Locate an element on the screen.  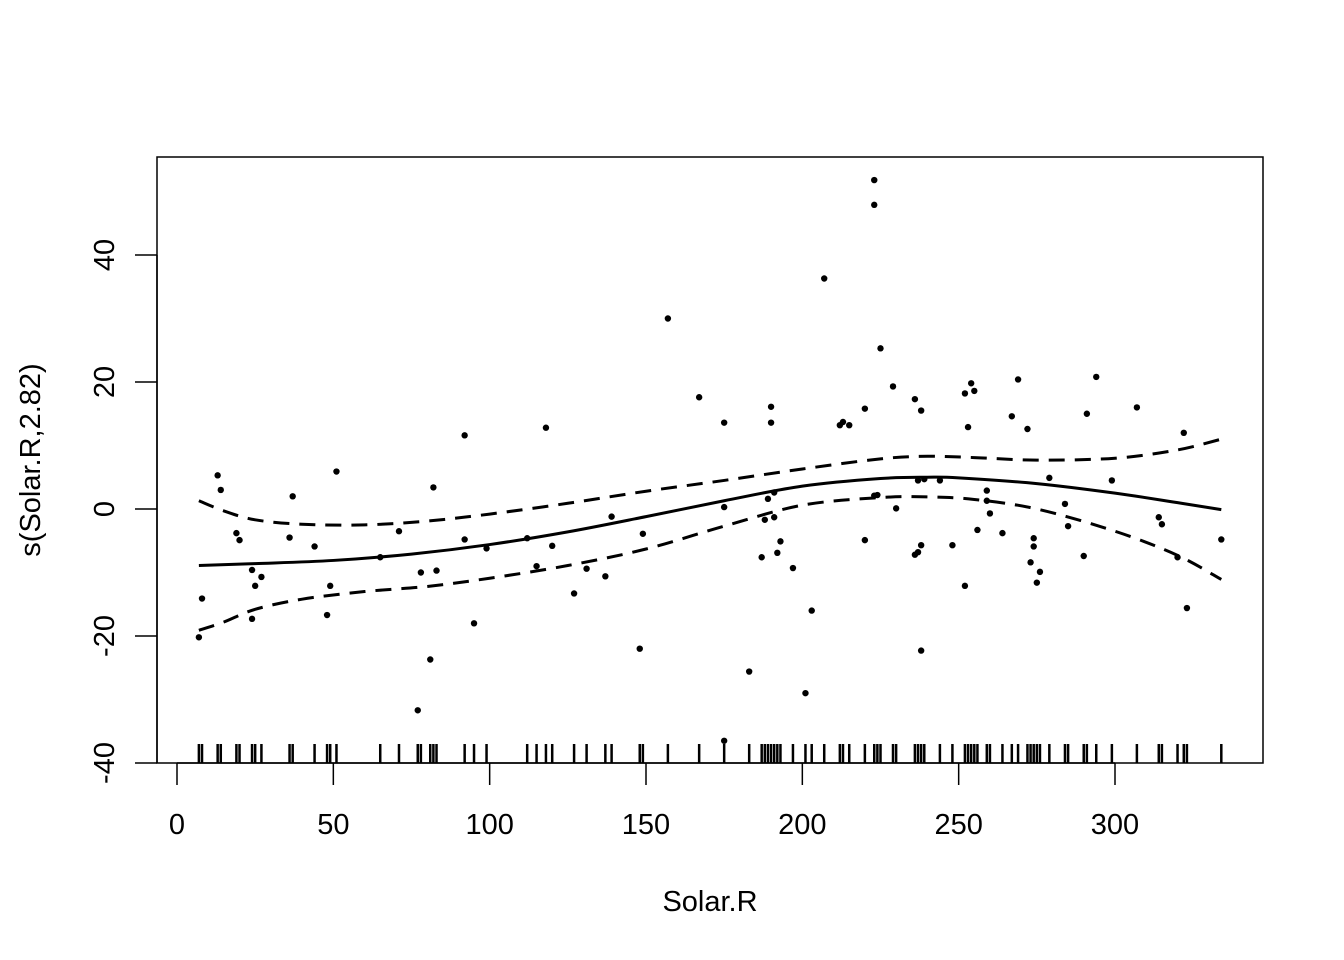
y-tick-label: 40 is located at coordinates (105, 255).